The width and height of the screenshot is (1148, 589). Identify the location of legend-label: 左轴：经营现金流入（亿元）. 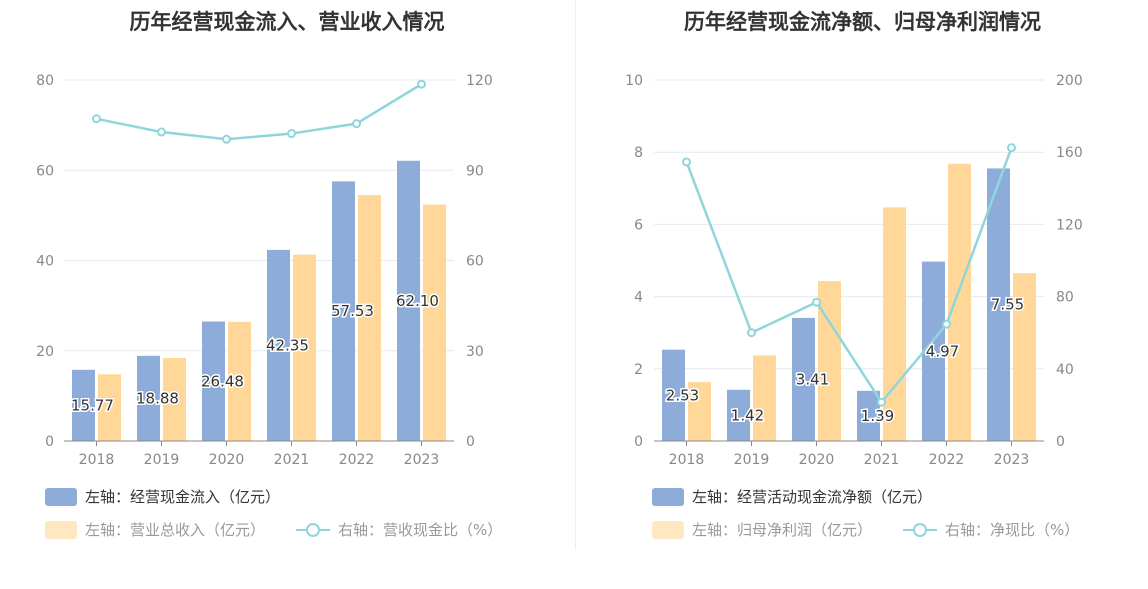
(183, 497).